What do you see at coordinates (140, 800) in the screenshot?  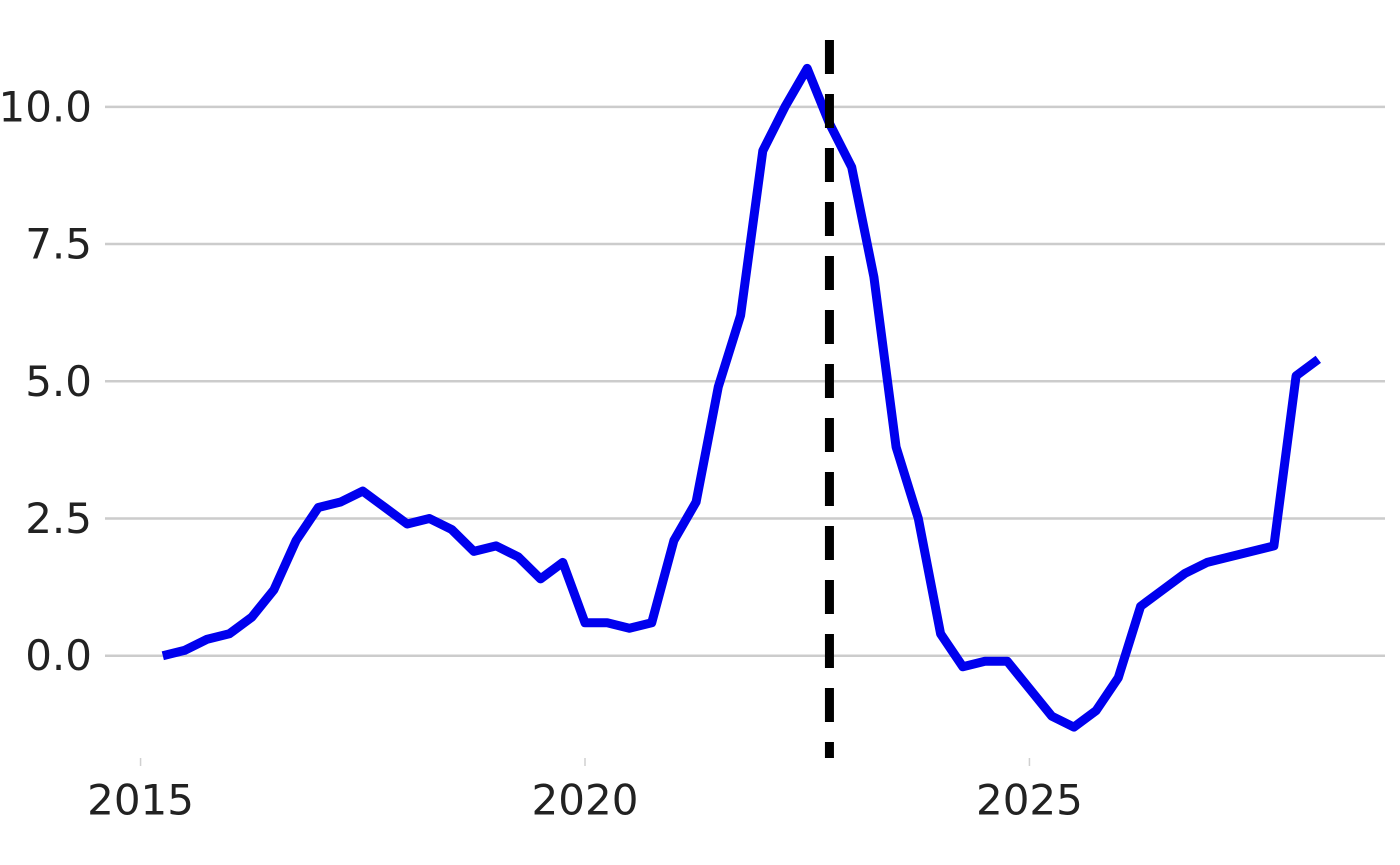 I see `x-tick-label: 2015` at bounding box center [140, 800].